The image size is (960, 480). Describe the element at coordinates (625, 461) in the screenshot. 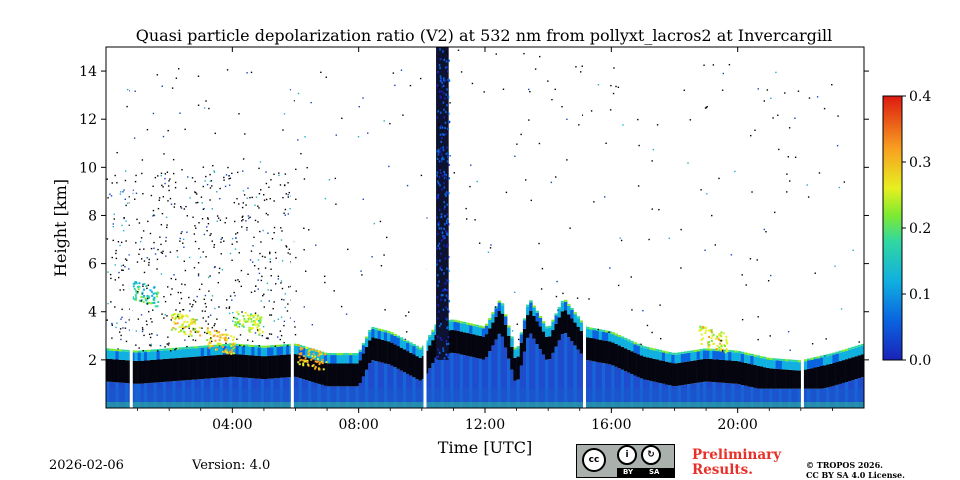

I see `cc-license-badge: cc i ↻ BY SA` at that location.